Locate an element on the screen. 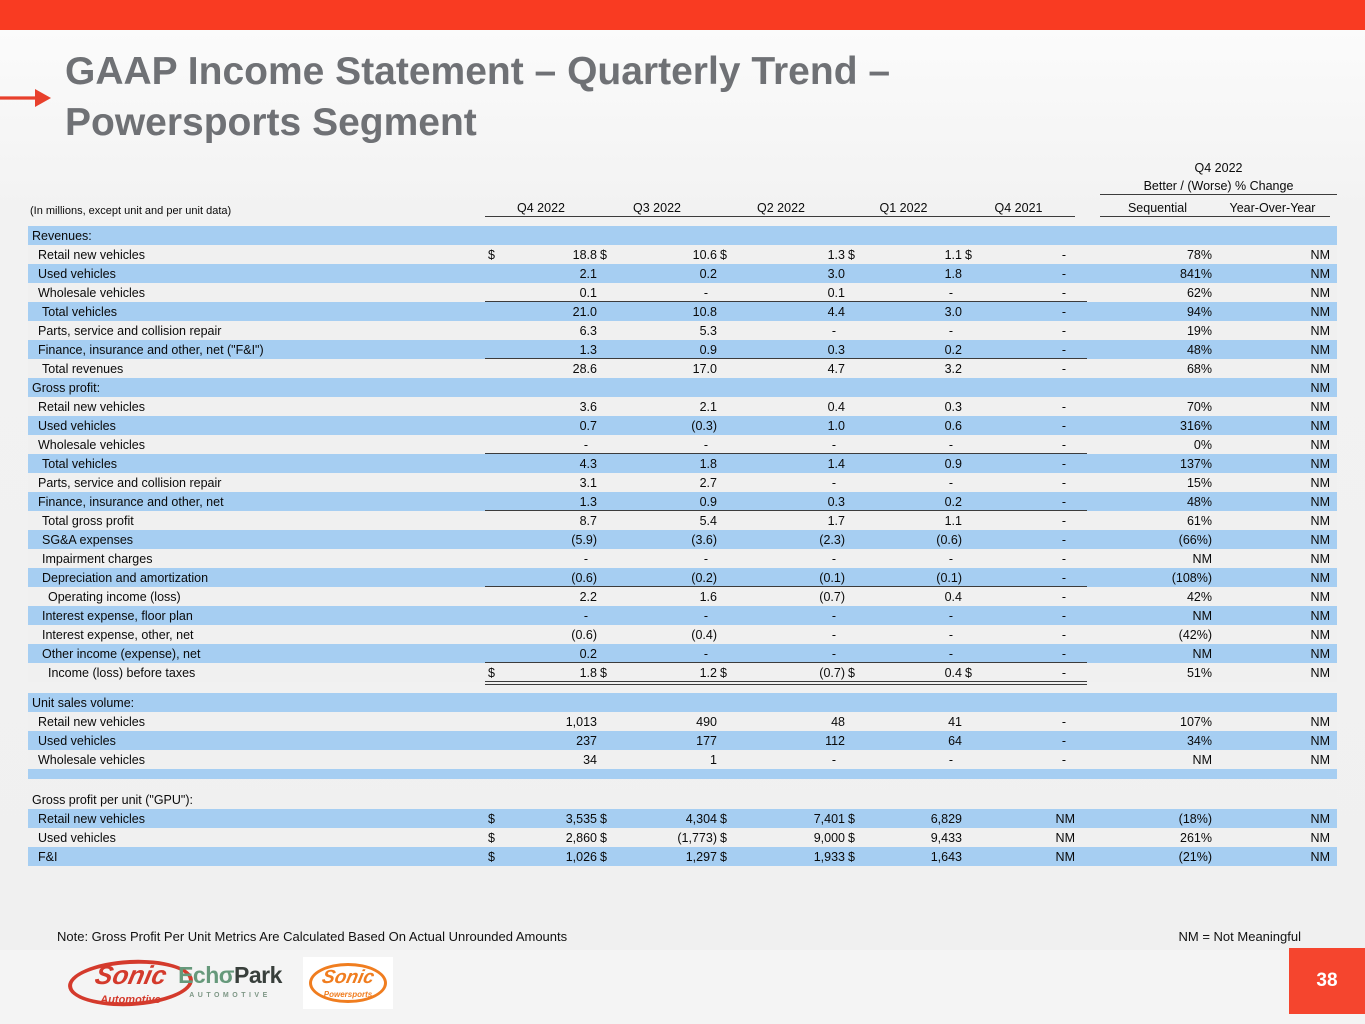 Image resolution: width=1365 pixels, height=1024 pixels. row-label: Wholesale vehicles is located at coordinates (91, 444).